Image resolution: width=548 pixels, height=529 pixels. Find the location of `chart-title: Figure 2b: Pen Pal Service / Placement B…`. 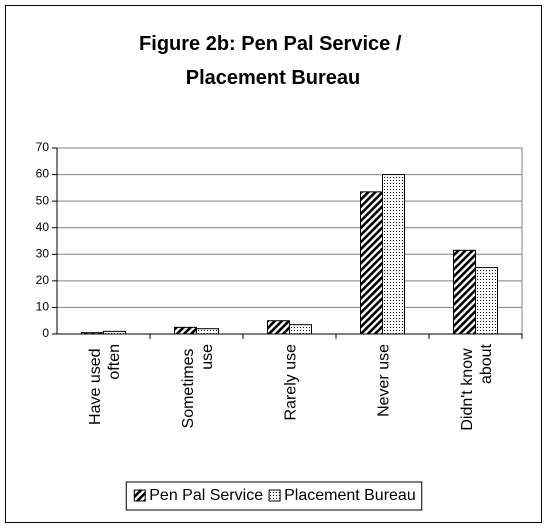

chart-title: Figure 2b: Pen Pal Service / Placement B… is located at coordinates (273, 61).